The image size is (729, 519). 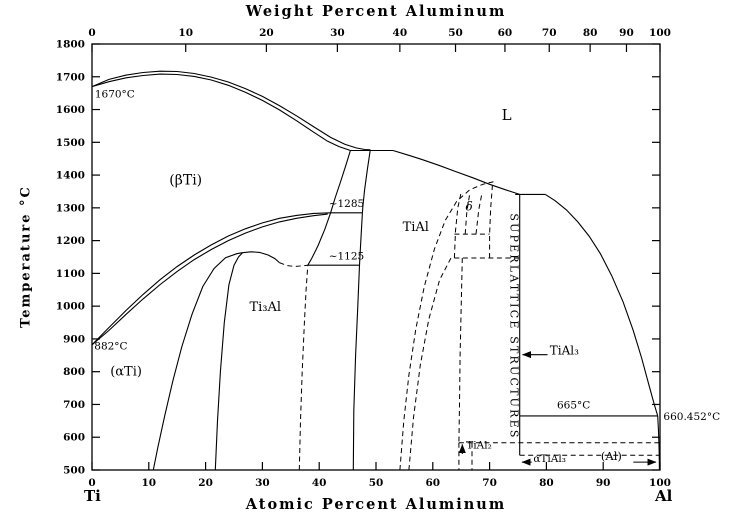 What do you see at coordinates (430, 364) in the screenshot?
I see `curve-tial-tial2-boundary` at bounding box center [430, 364].